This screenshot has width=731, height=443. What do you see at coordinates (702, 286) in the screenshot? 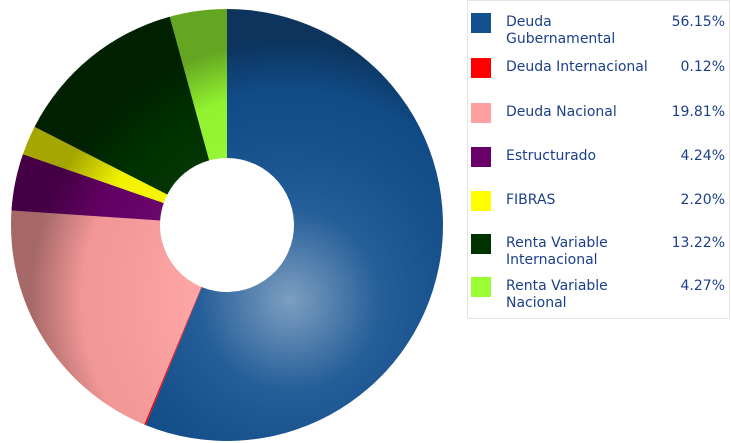
I see `legend-value: 4.27%` at bounding box center [702, 286].